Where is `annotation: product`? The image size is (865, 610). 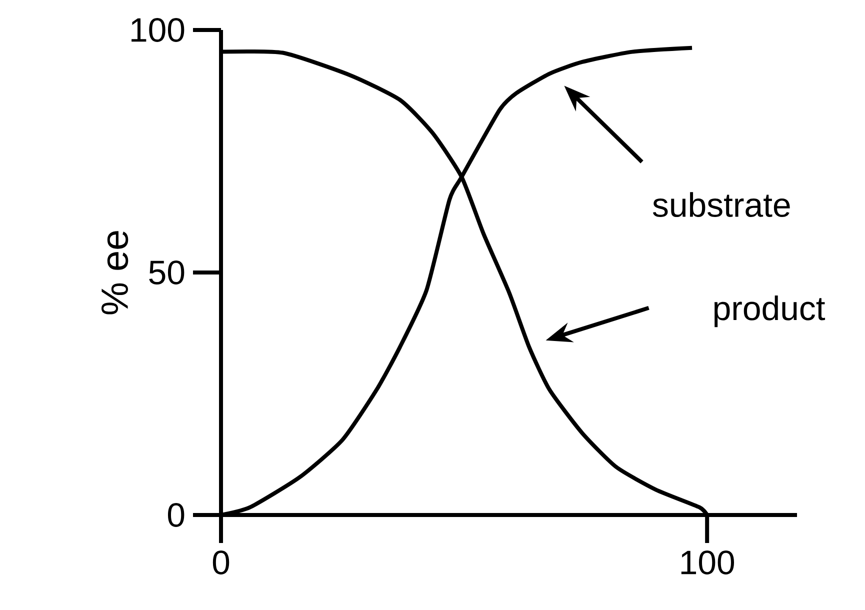
annotation: product is located at coordinates (770, 311).